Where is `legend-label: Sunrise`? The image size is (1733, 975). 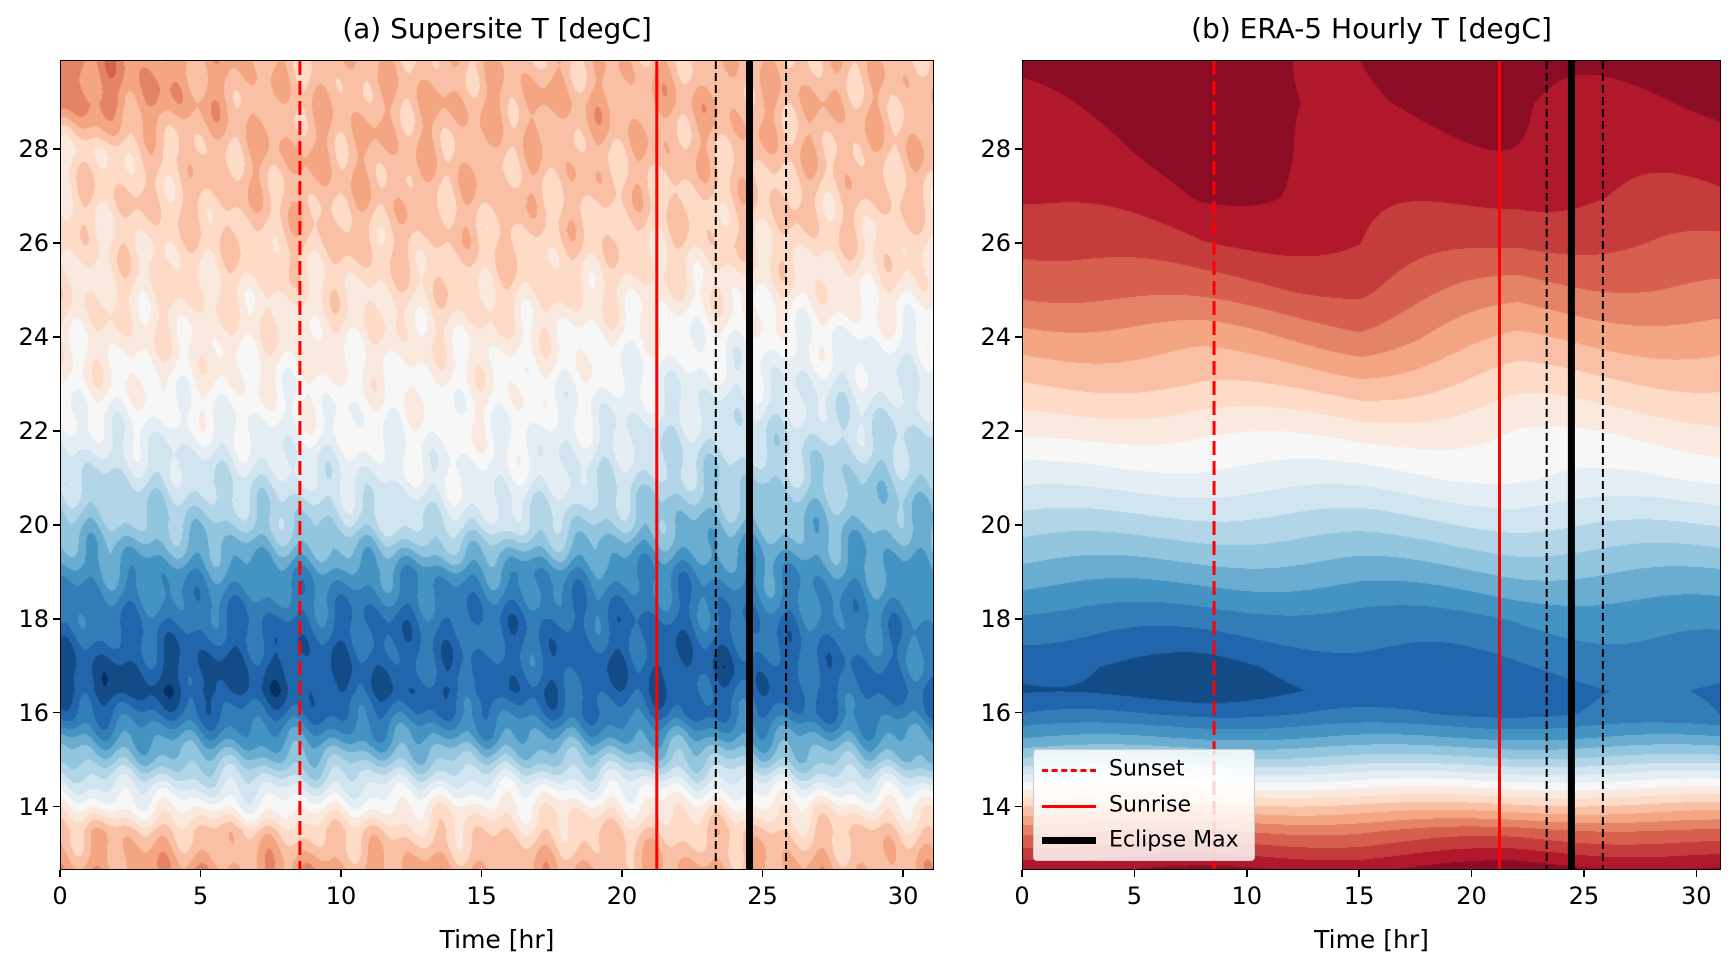
legend-label: Sunrise is located at coordinates (1150, 805).